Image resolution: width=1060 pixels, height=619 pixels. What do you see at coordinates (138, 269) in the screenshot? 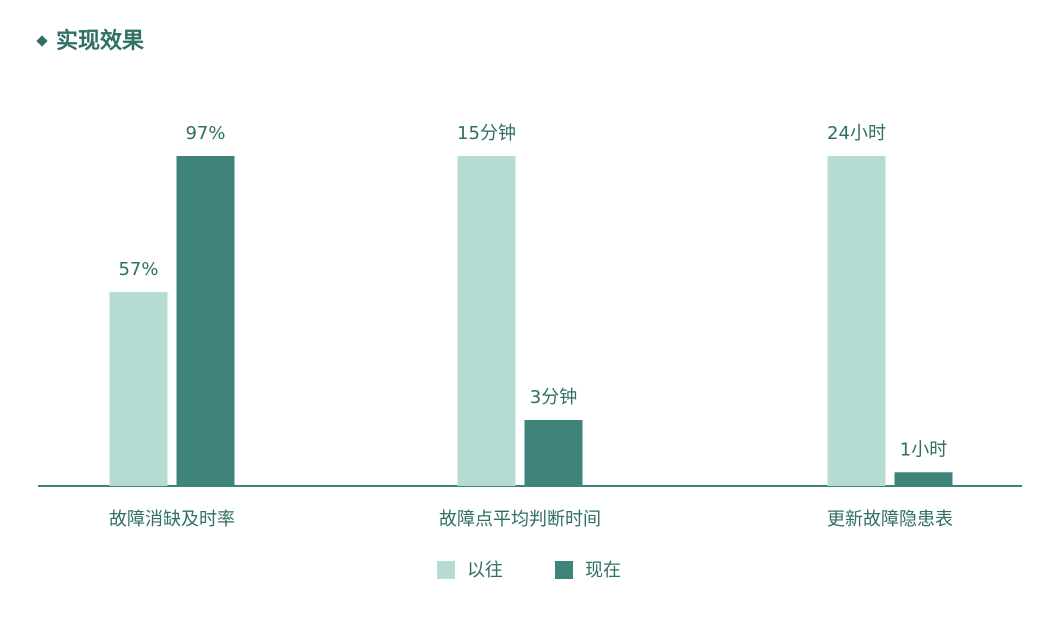
I see `value-label: 57%` at bounding box center [138, 269].